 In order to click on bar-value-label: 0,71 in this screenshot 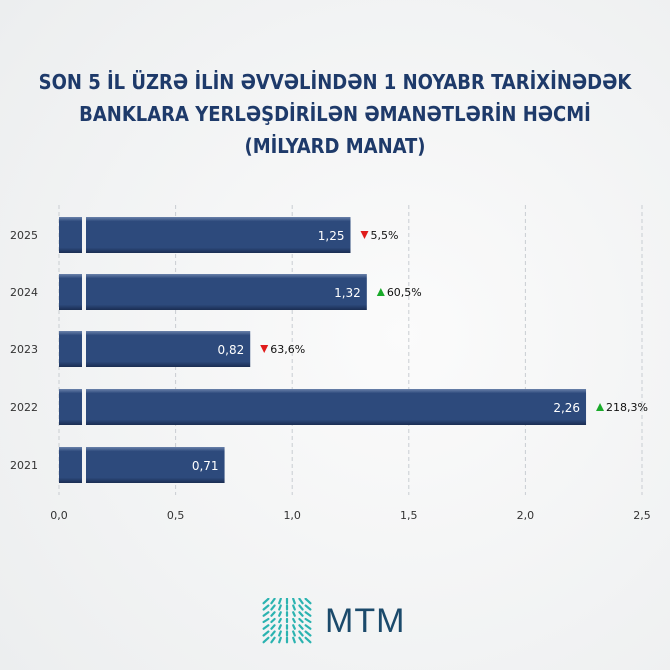, I will do `click(205, 466)`.